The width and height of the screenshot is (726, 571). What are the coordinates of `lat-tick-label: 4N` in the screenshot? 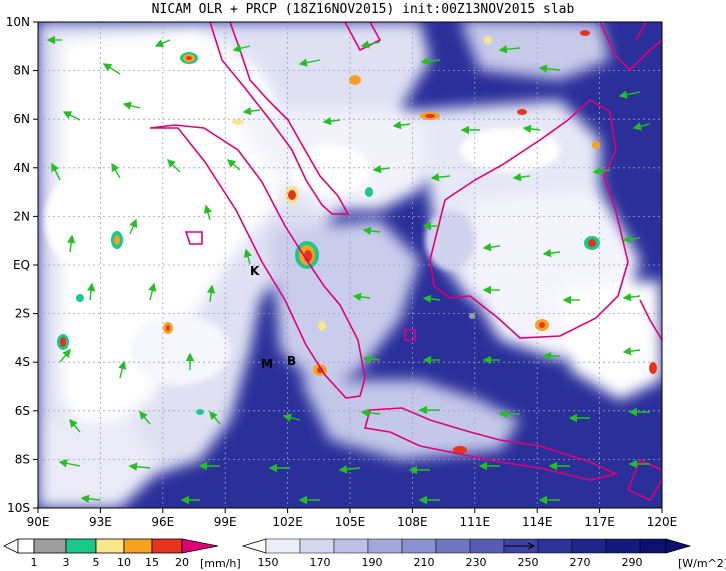 It's located at (21, 168).